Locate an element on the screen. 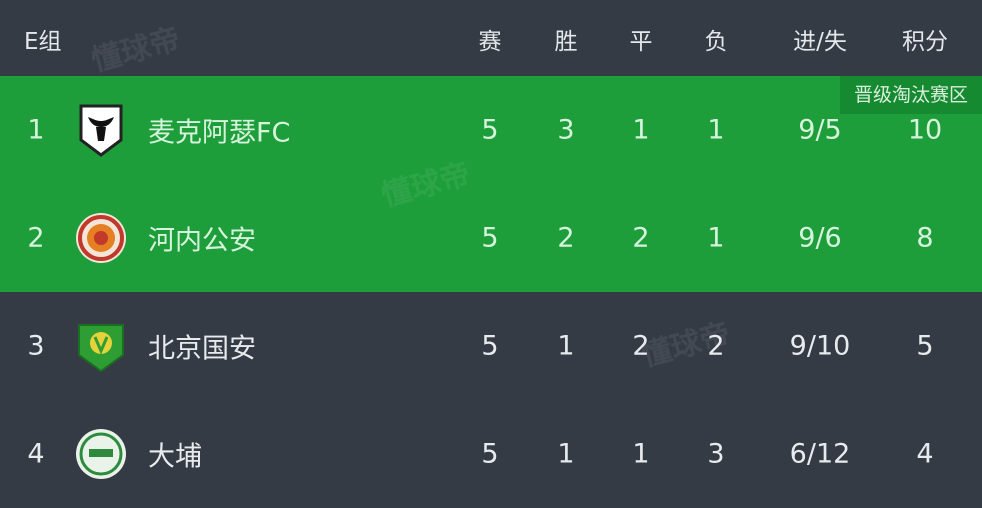 The height and width of the screenshot is (508, 982). rank: 1 is located at coordinates (36, 130).